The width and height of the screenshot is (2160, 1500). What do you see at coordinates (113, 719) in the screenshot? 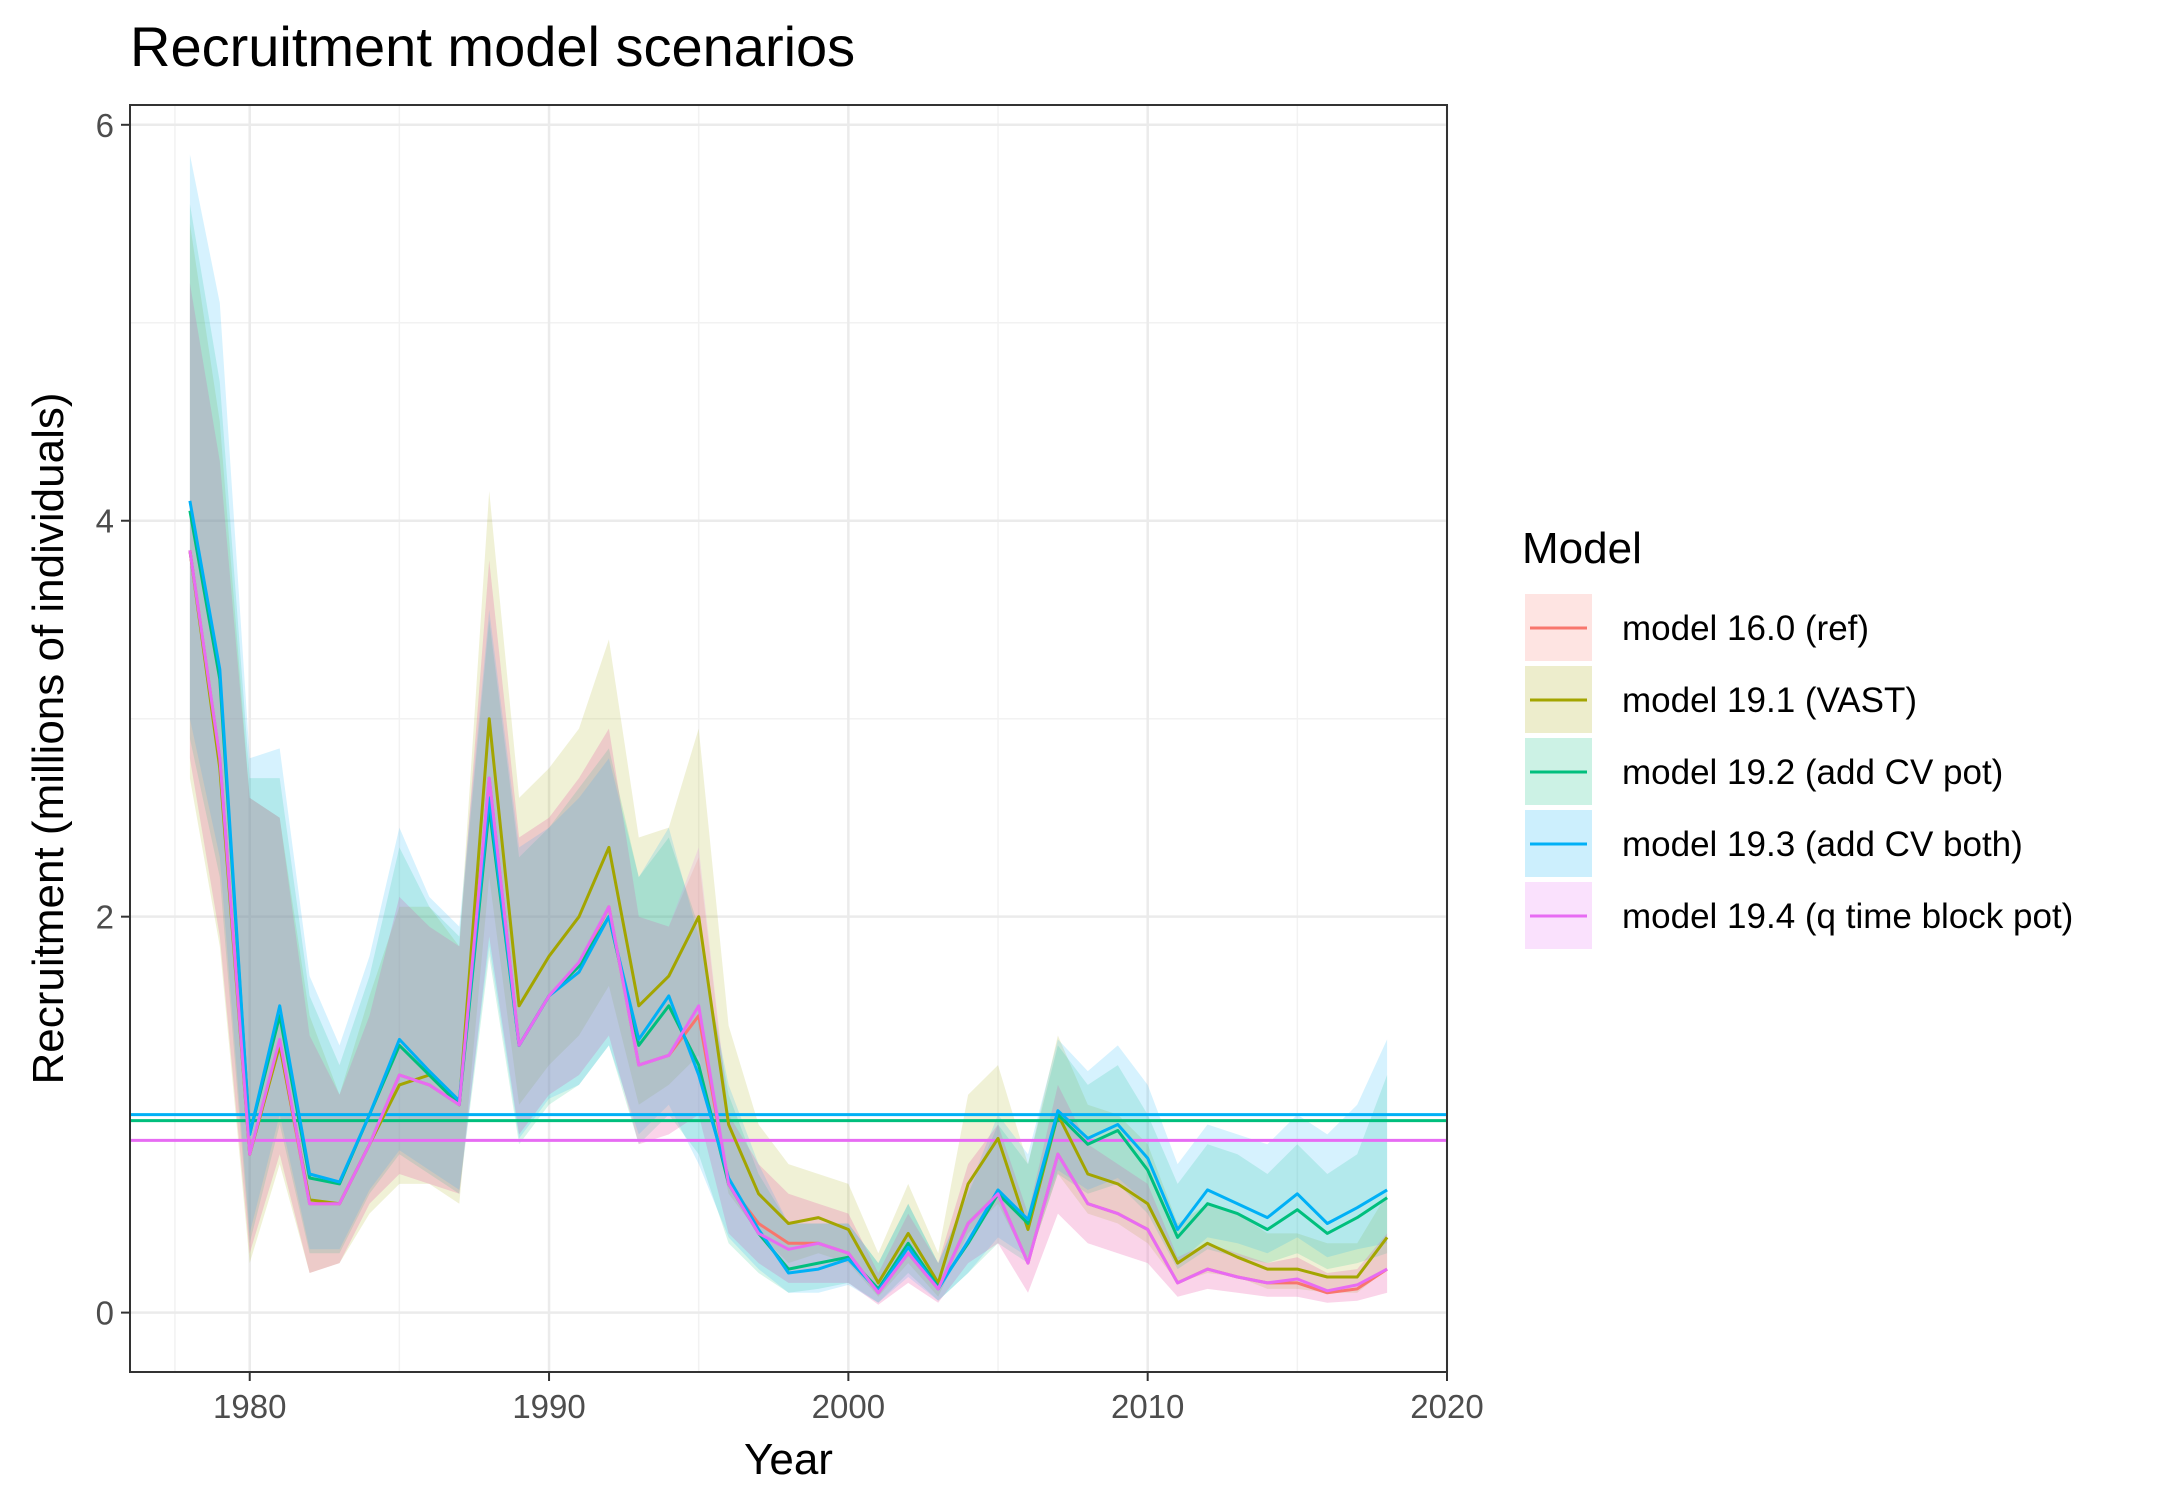
I see `y-axis: 0 2 4 6` at bounding box center [113, 719].